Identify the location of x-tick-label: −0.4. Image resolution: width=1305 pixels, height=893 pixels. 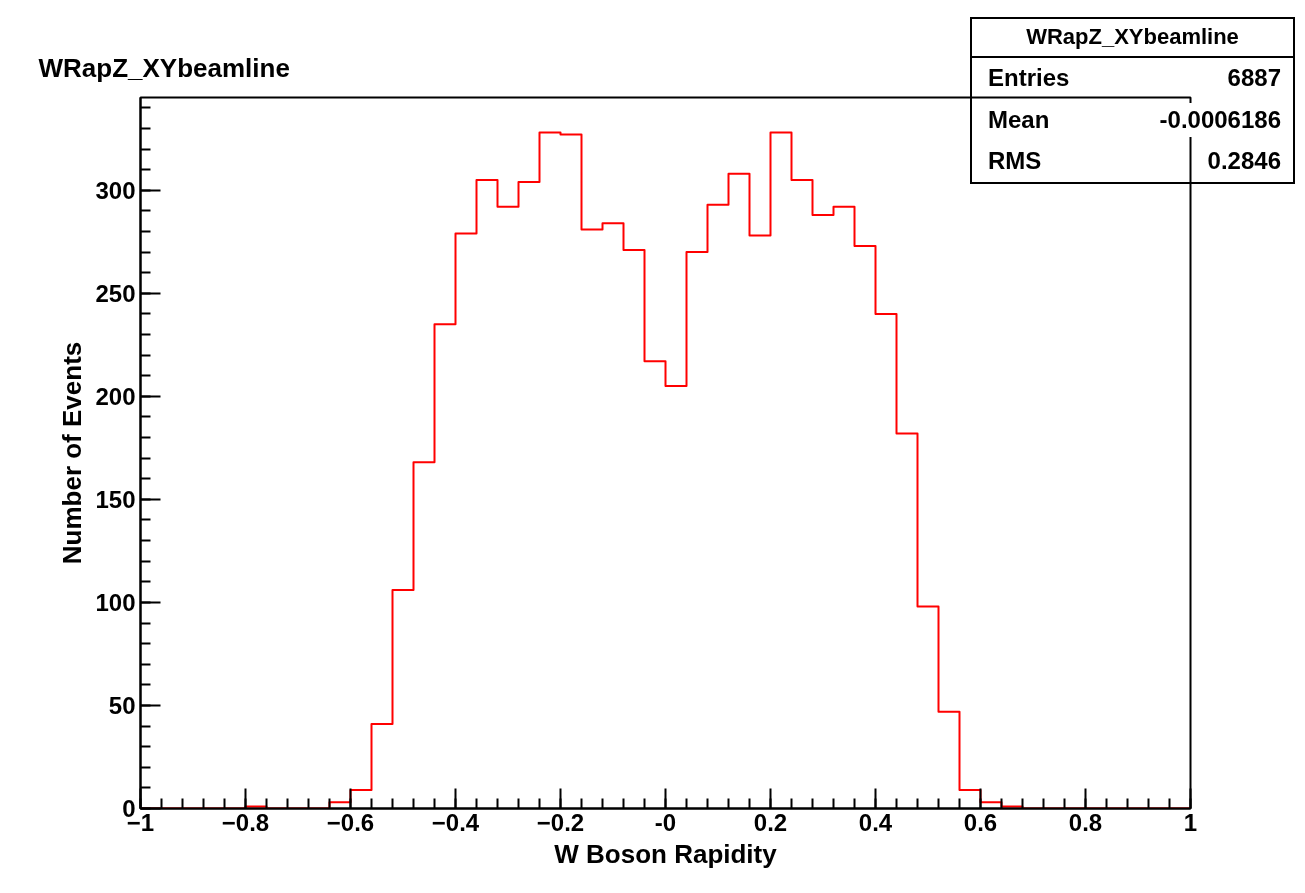
(455, 822).